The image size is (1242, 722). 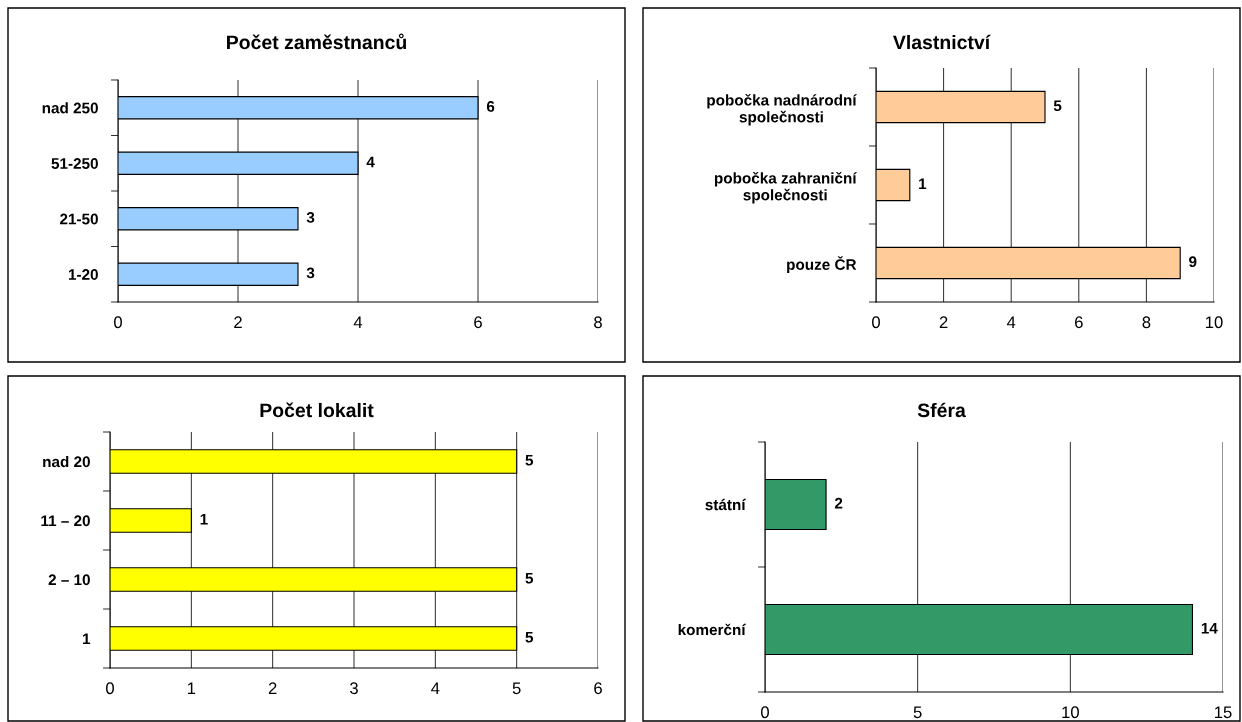 I want to click on data-label: 6, so click(x=490, y=106).